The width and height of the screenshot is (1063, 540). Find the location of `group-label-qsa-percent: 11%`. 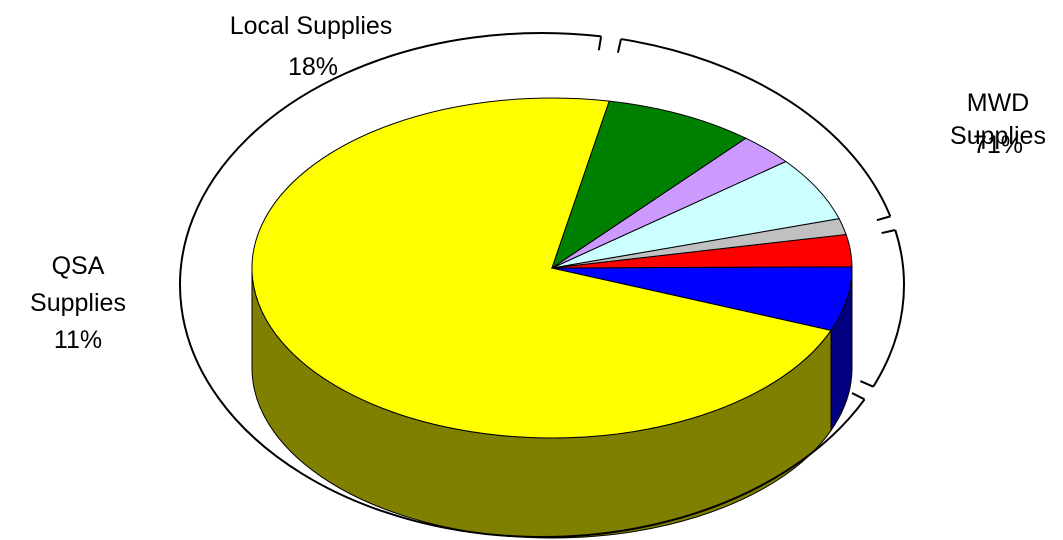

group-label-qsa-percent: 11% is located at coordinates (78, 340).